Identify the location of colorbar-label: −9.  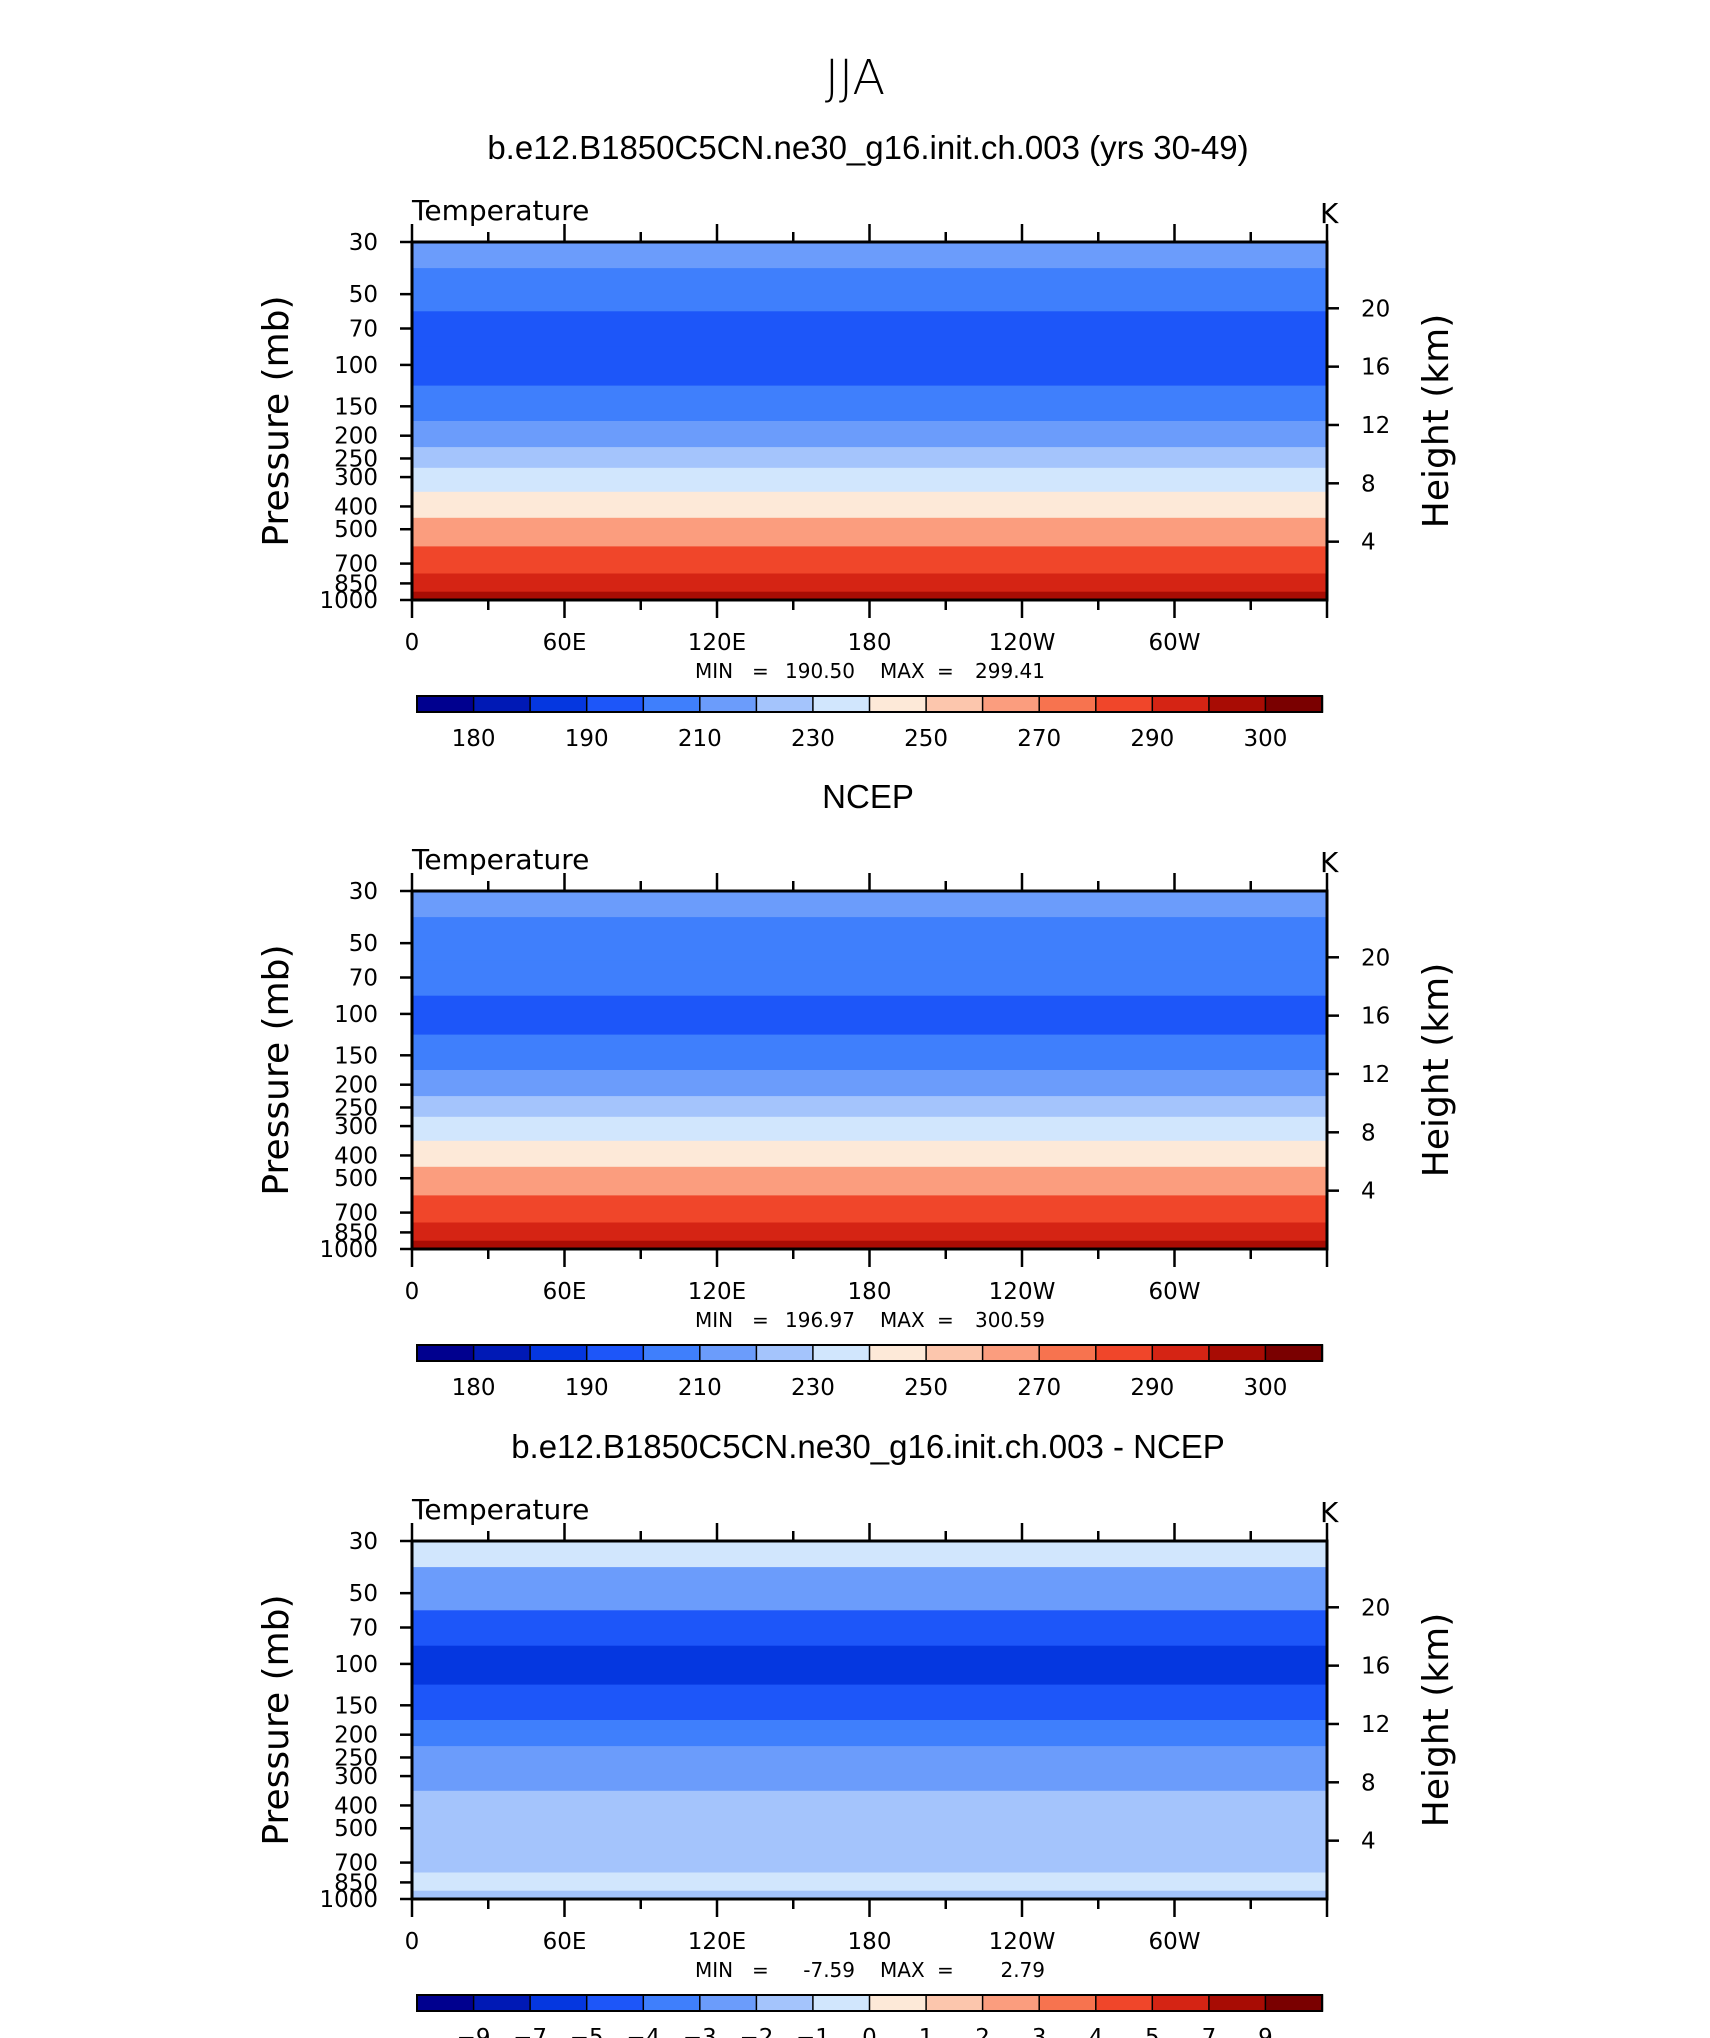
(474, 2031).